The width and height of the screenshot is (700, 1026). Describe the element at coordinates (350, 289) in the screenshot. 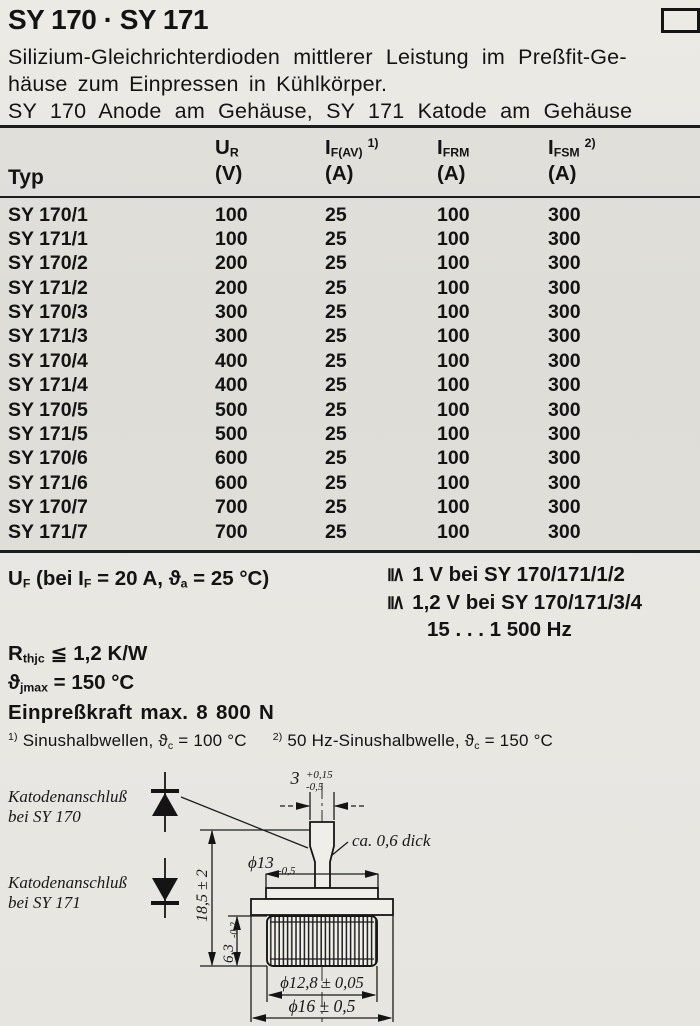

I see `table-row: SY 171/2 200 25 100 300` at that location.